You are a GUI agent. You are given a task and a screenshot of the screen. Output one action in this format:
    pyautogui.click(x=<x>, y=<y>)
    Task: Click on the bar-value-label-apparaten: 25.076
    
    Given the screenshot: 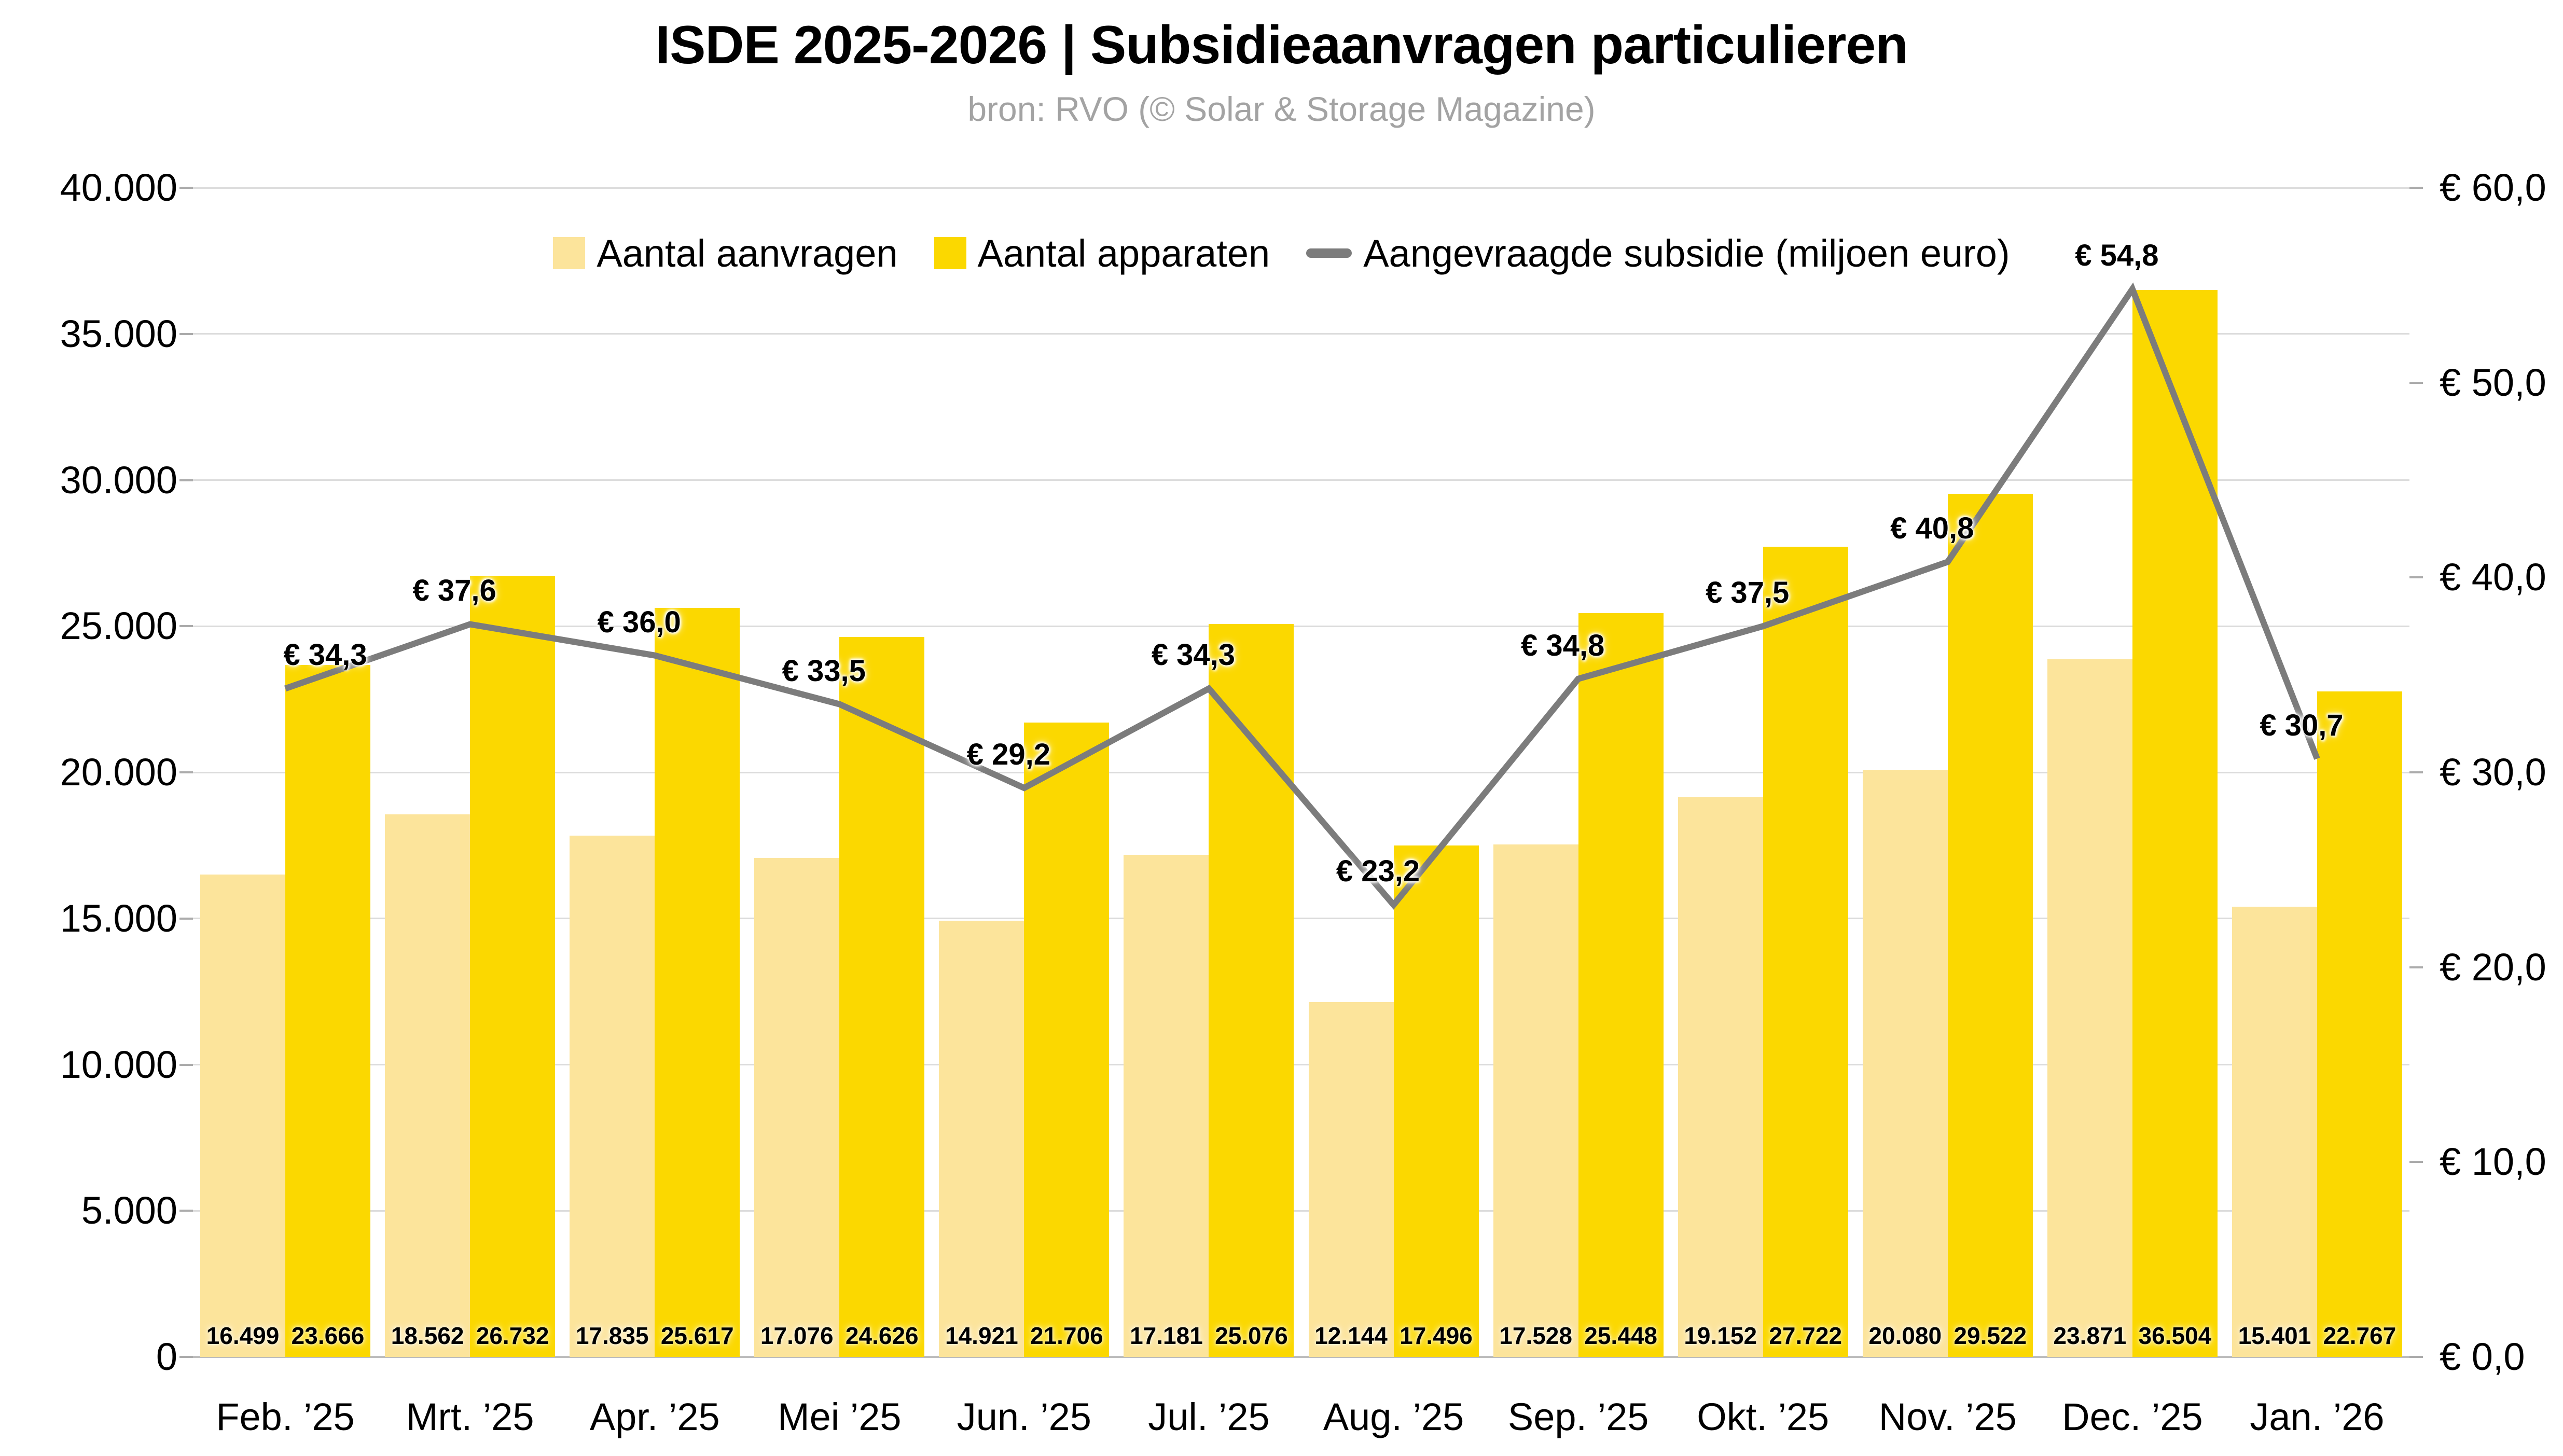 What is the action you would take?
    pyautogui.click(x=1251, y=1335)
    